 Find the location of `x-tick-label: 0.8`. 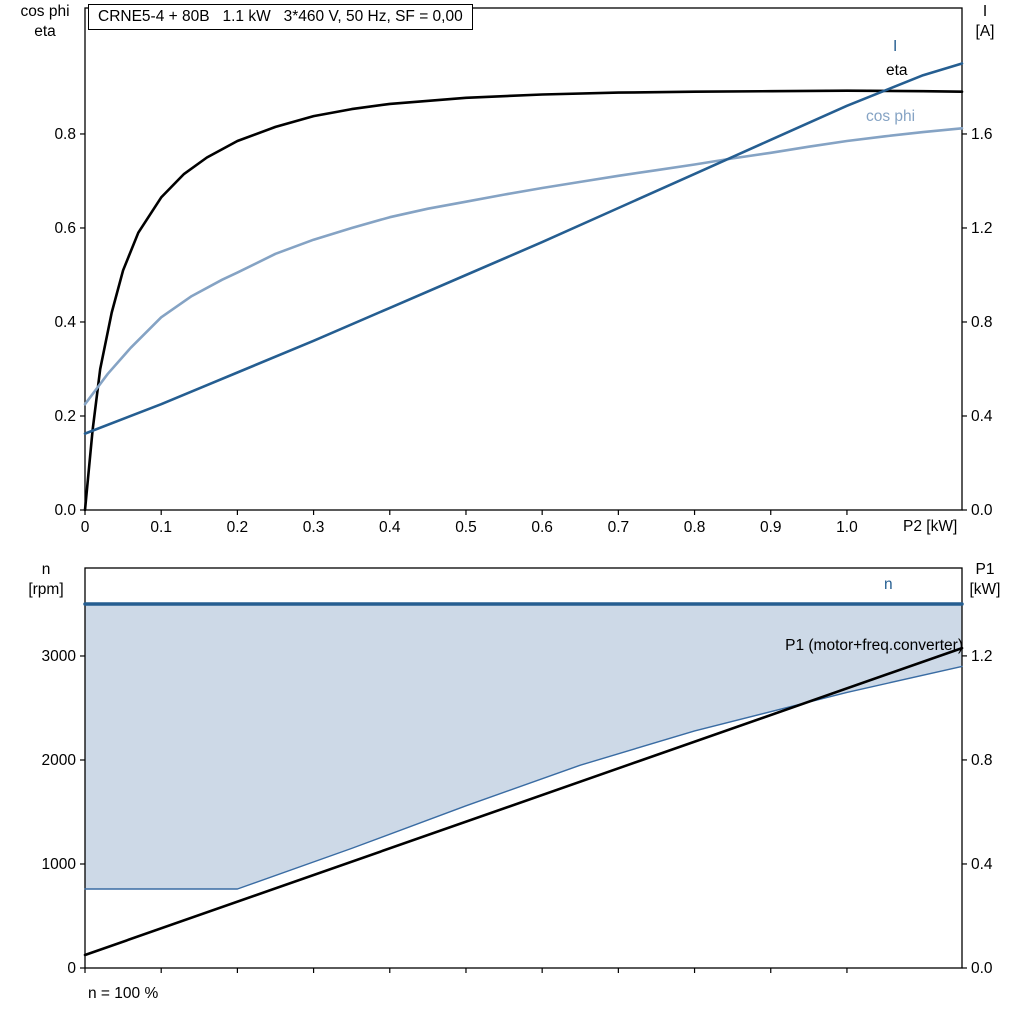

x-tick-label: 0.8 is located at coordinates (695, 527).